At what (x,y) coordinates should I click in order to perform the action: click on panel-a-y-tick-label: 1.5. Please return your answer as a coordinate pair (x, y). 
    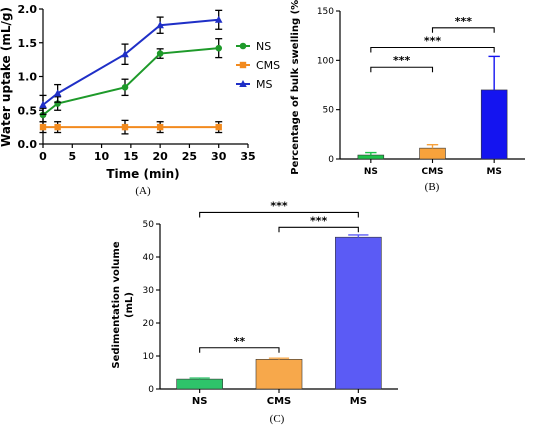
    Looking at the image, I should click on (28, 43).